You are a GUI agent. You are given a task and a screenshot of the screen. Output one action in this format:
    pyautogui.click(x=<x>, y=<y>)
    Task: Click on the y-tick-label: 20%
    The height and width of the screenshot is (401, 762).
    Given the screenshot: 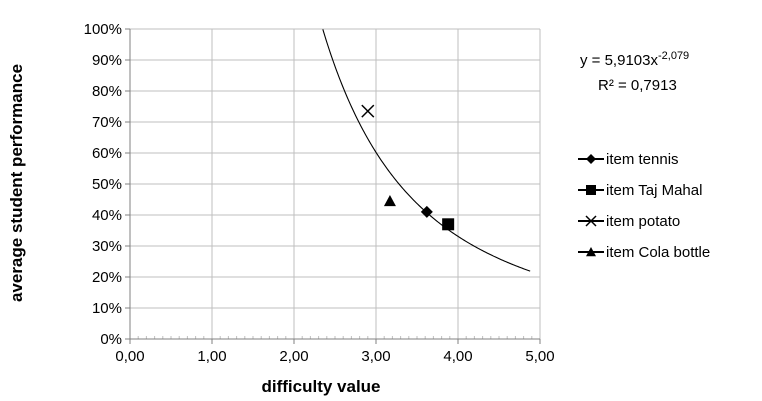 What is the action you would take?
    pyautogui.click(x=107, y=277)
    